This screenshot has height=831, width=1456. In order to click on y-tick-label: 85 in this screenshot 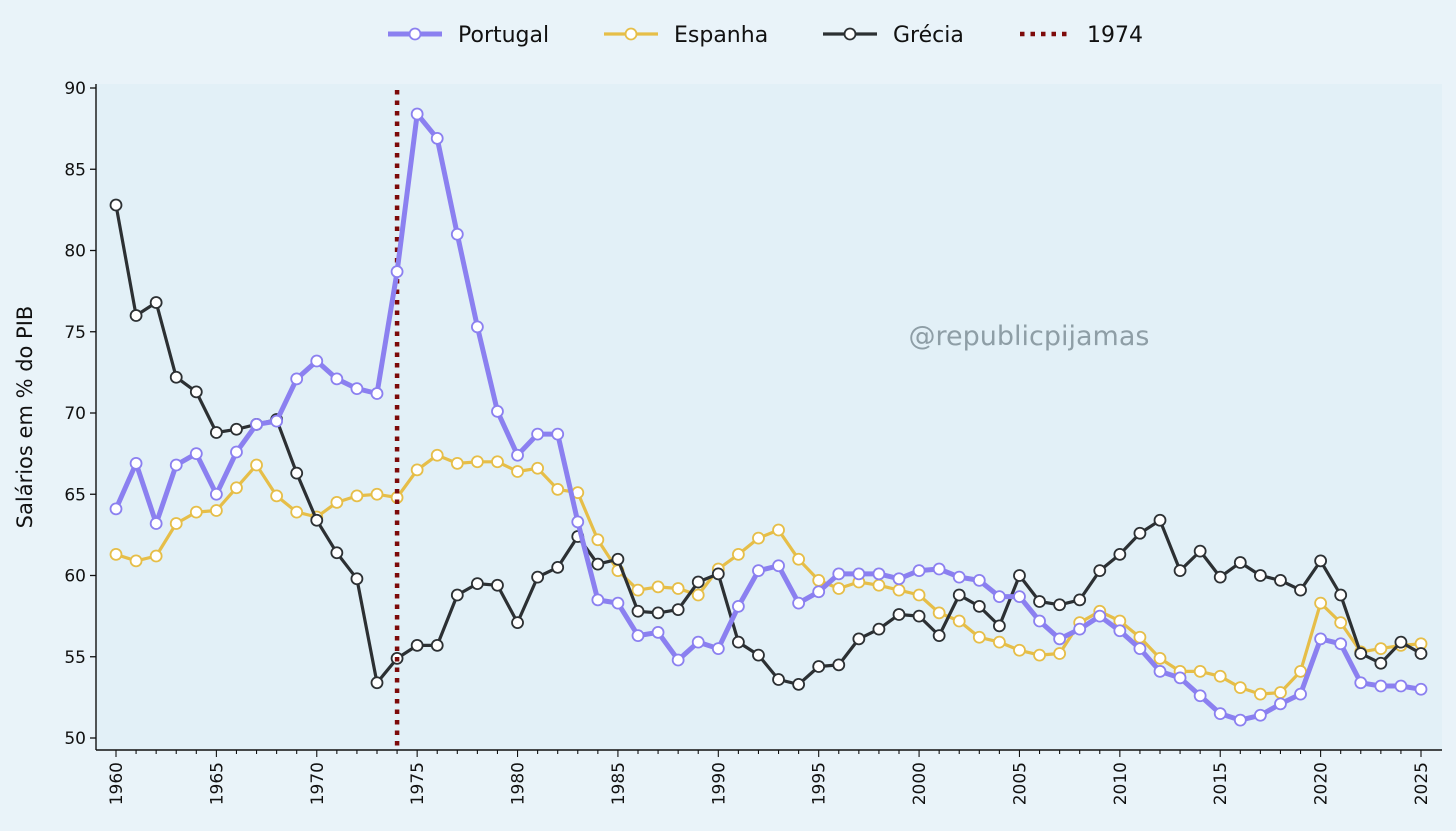, I will do `click(75, 170)`.